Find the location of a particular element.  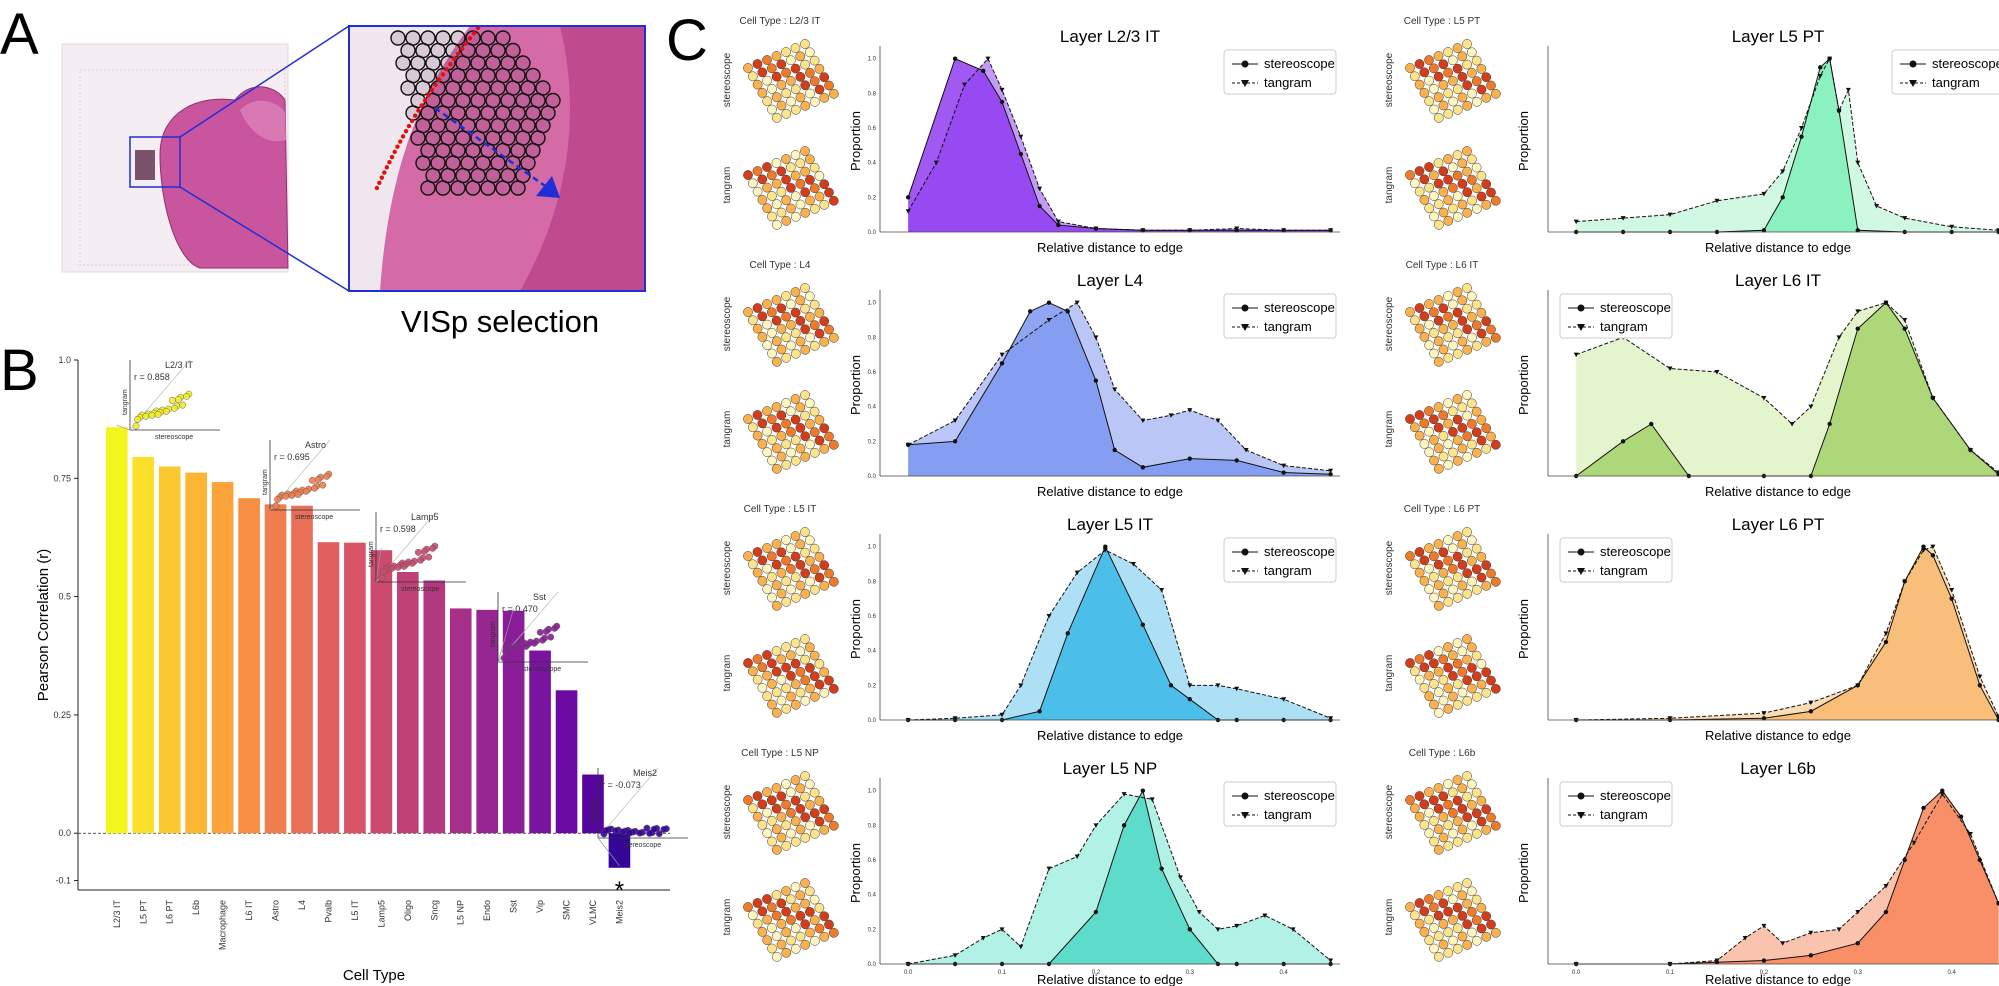

tangram-line is located at coordinates (1787, 633).